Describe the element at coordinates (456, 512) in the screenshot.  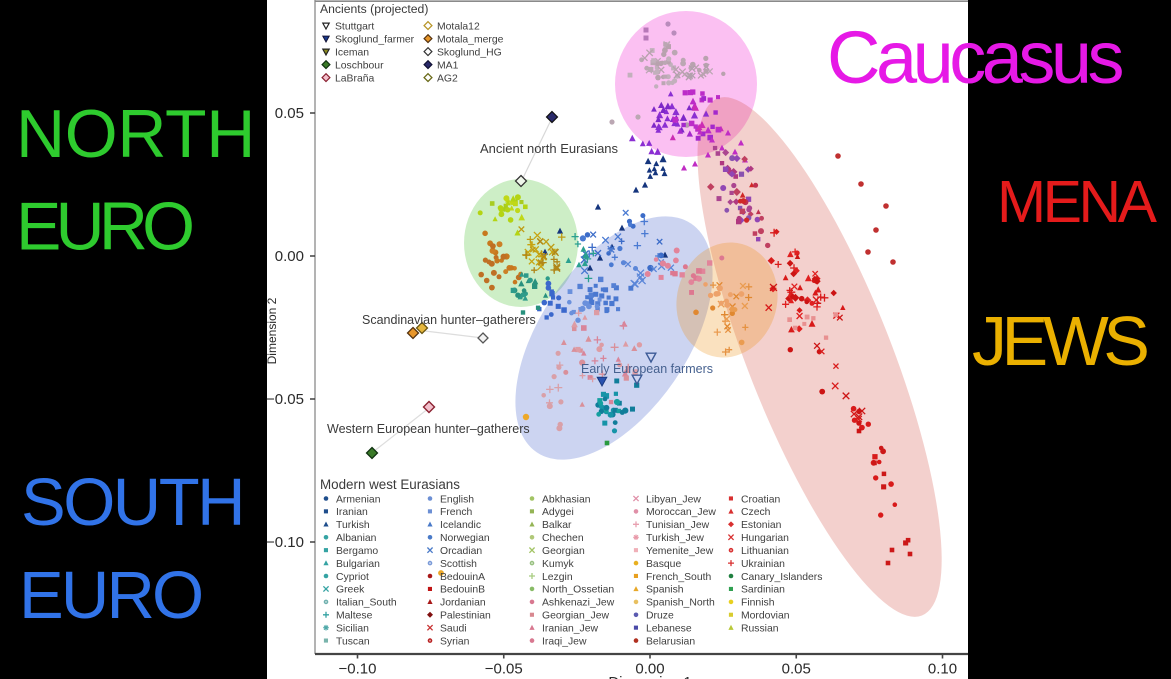
I see `svg-text: French` at that location.